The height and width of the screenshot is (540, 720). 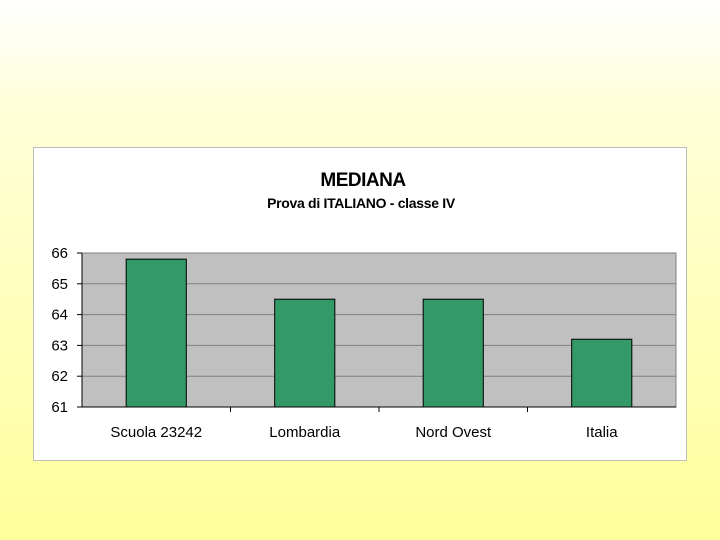 What do you see at coordinates (66, 330) in the screenshot?
I see `y-axis-ticks: 61 62 63 64 65 66` at bounding box center [66, 330].